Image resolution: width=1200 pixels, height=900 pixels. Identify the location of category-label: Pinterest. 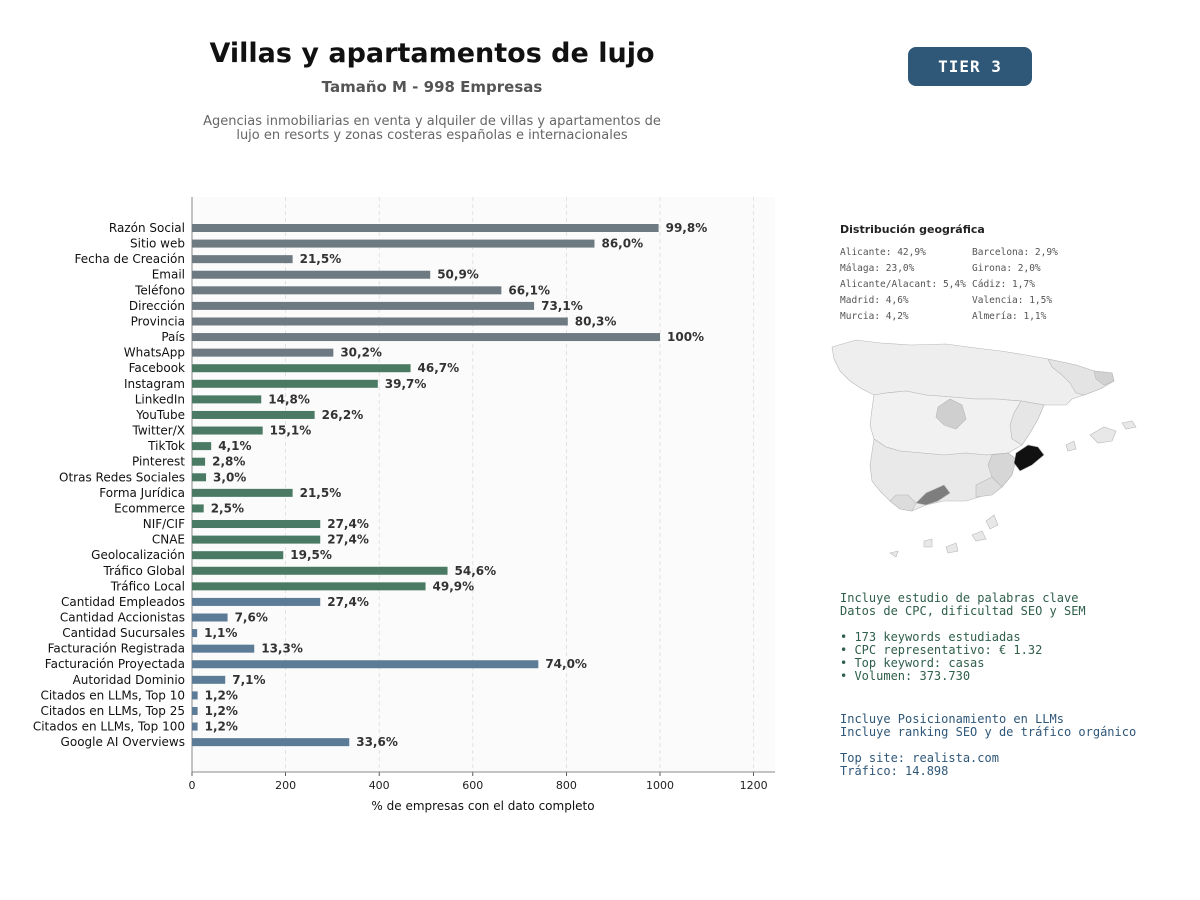
(158, 462).